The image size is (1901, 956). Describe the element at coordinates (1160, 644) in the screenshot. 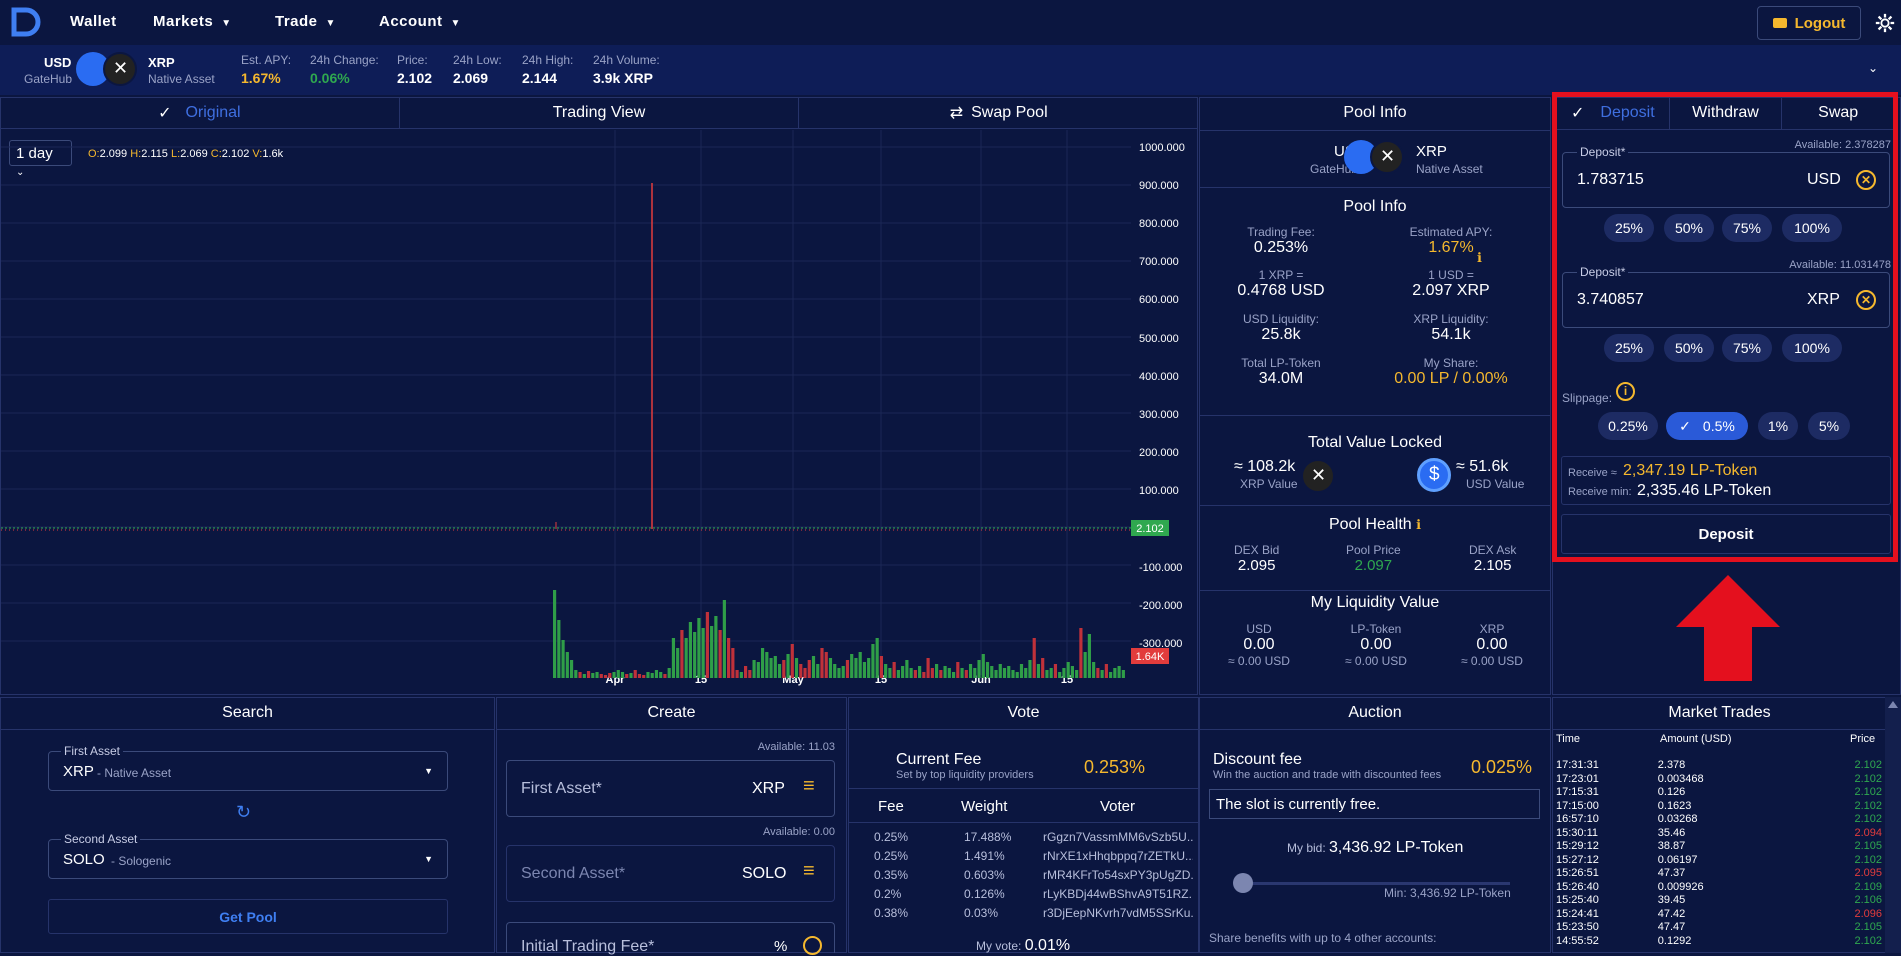

I see `y-tick-label: -300.000` at that location.